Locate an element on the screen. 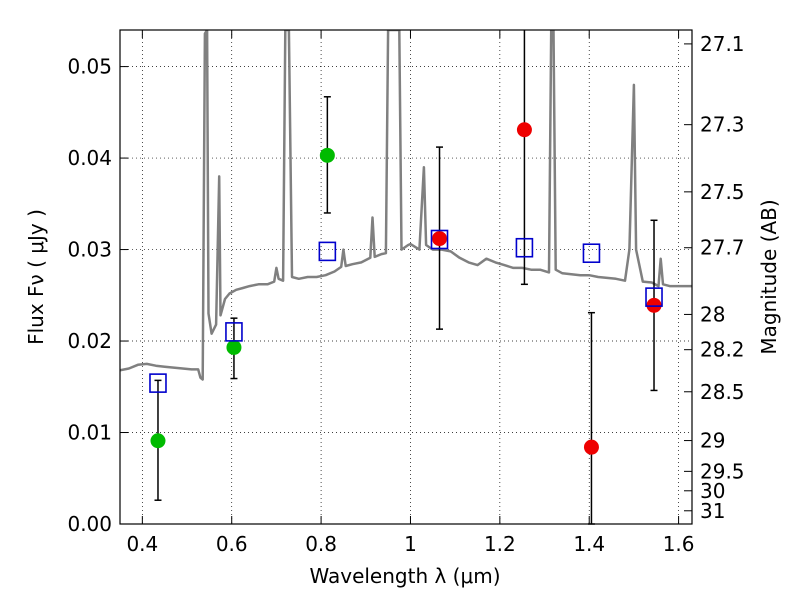  x-tick-label: 1.4 is located at coordinates (589, 544).